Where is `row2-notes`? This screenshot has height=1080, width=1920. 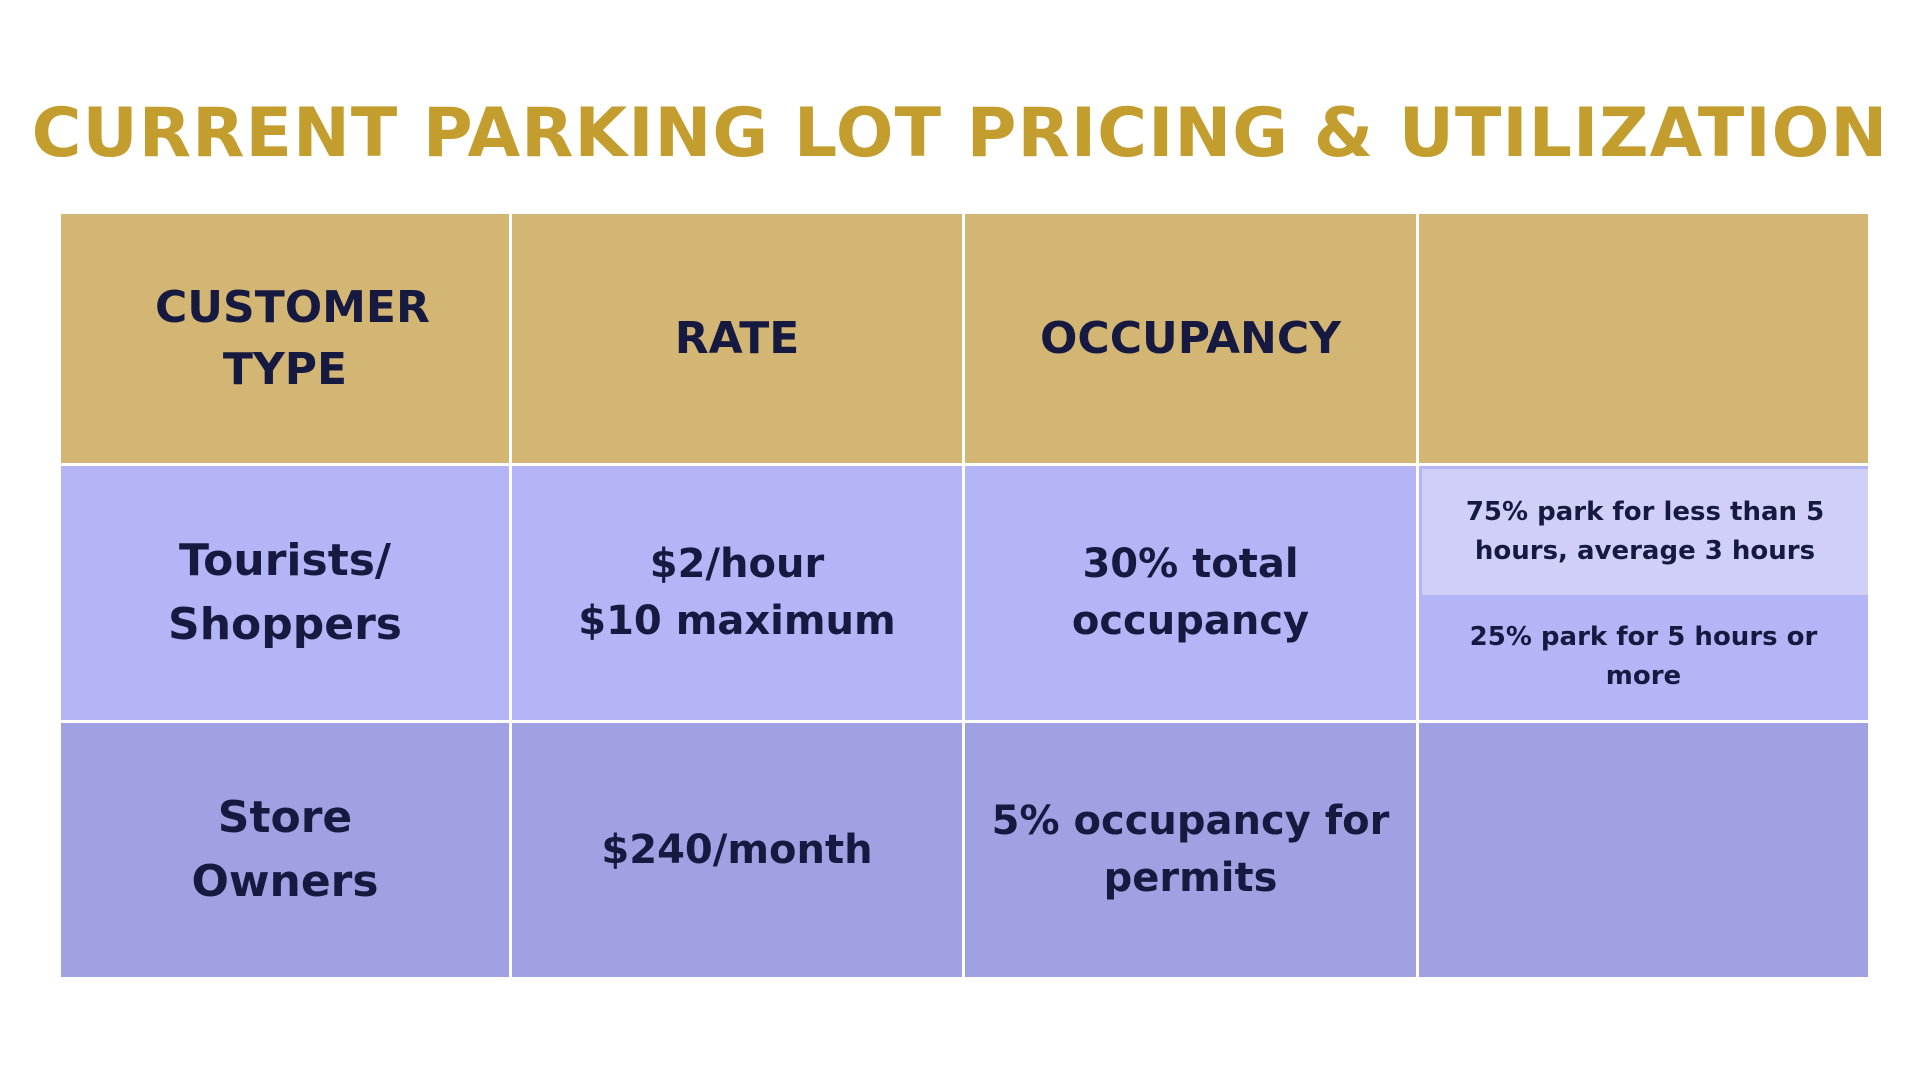
row2-notes is located at coordinates (1643, 850).